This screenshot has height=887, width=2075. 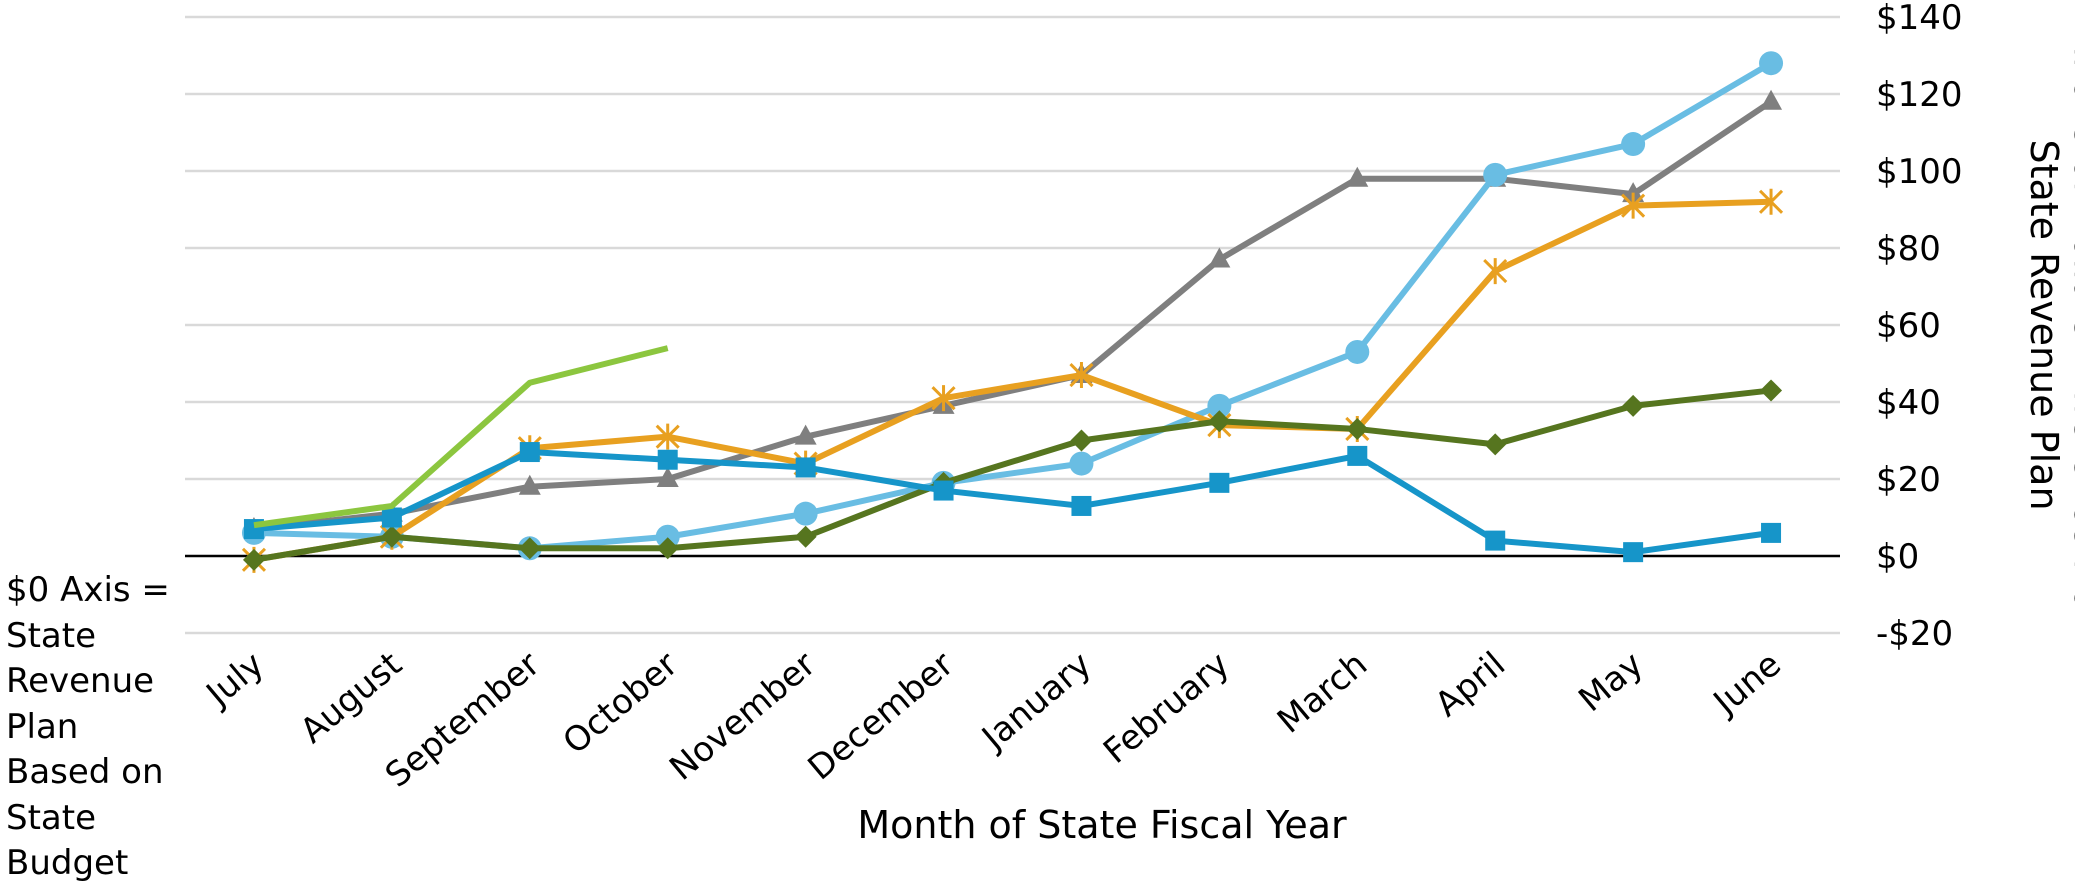 I want to click on x-tick-label: September, so click(x=463, y=719).